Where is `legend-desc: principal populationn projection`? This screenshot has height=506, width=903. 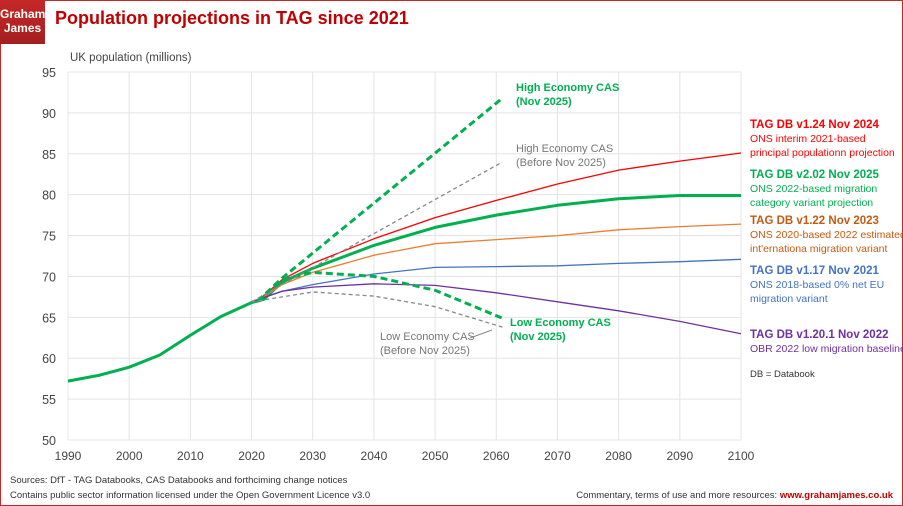
legend-desc: principal populationn projection is located at coordinates (822, 153).